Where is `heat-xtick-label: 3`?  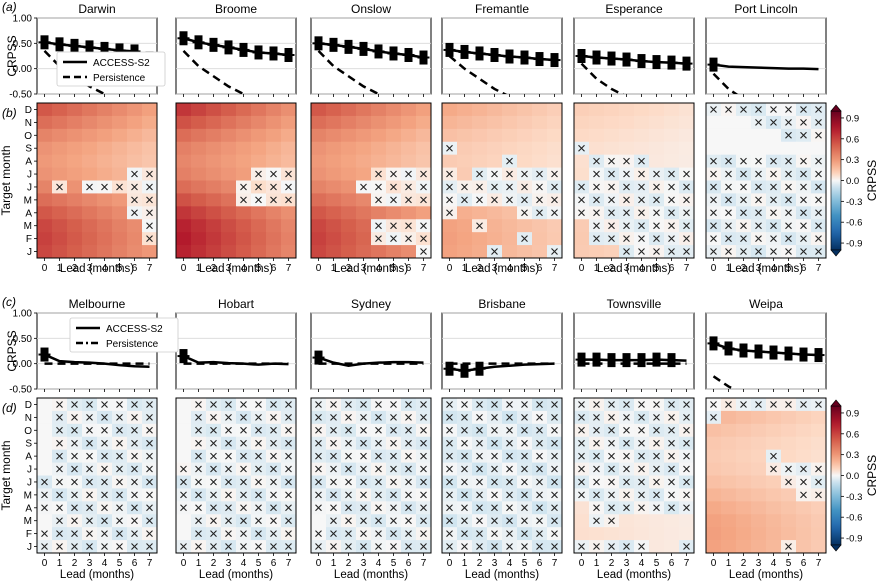 heat-xtick-label: 3 is located at coordinates (364, 563).